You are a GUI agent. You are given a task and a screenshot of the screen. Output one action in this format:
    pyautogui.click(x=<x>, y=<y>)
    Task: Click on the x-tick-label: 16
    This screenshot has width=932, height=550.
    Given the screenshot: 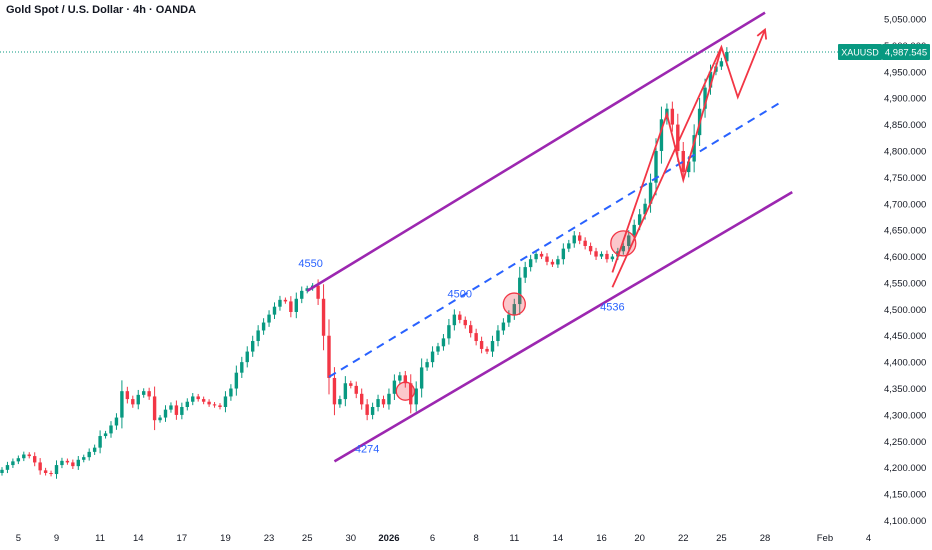 What is the action you would take?
    pyautogui.click(x=601, y=538)
    